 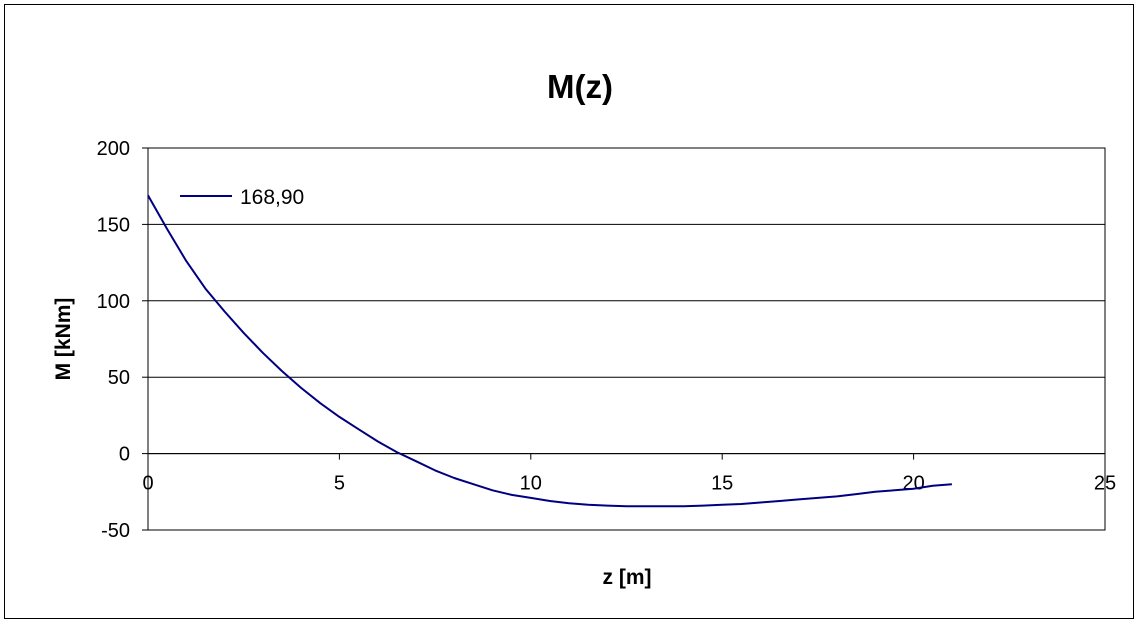 I want to click on x-tick-label: 0, so click(x=147, y=484).